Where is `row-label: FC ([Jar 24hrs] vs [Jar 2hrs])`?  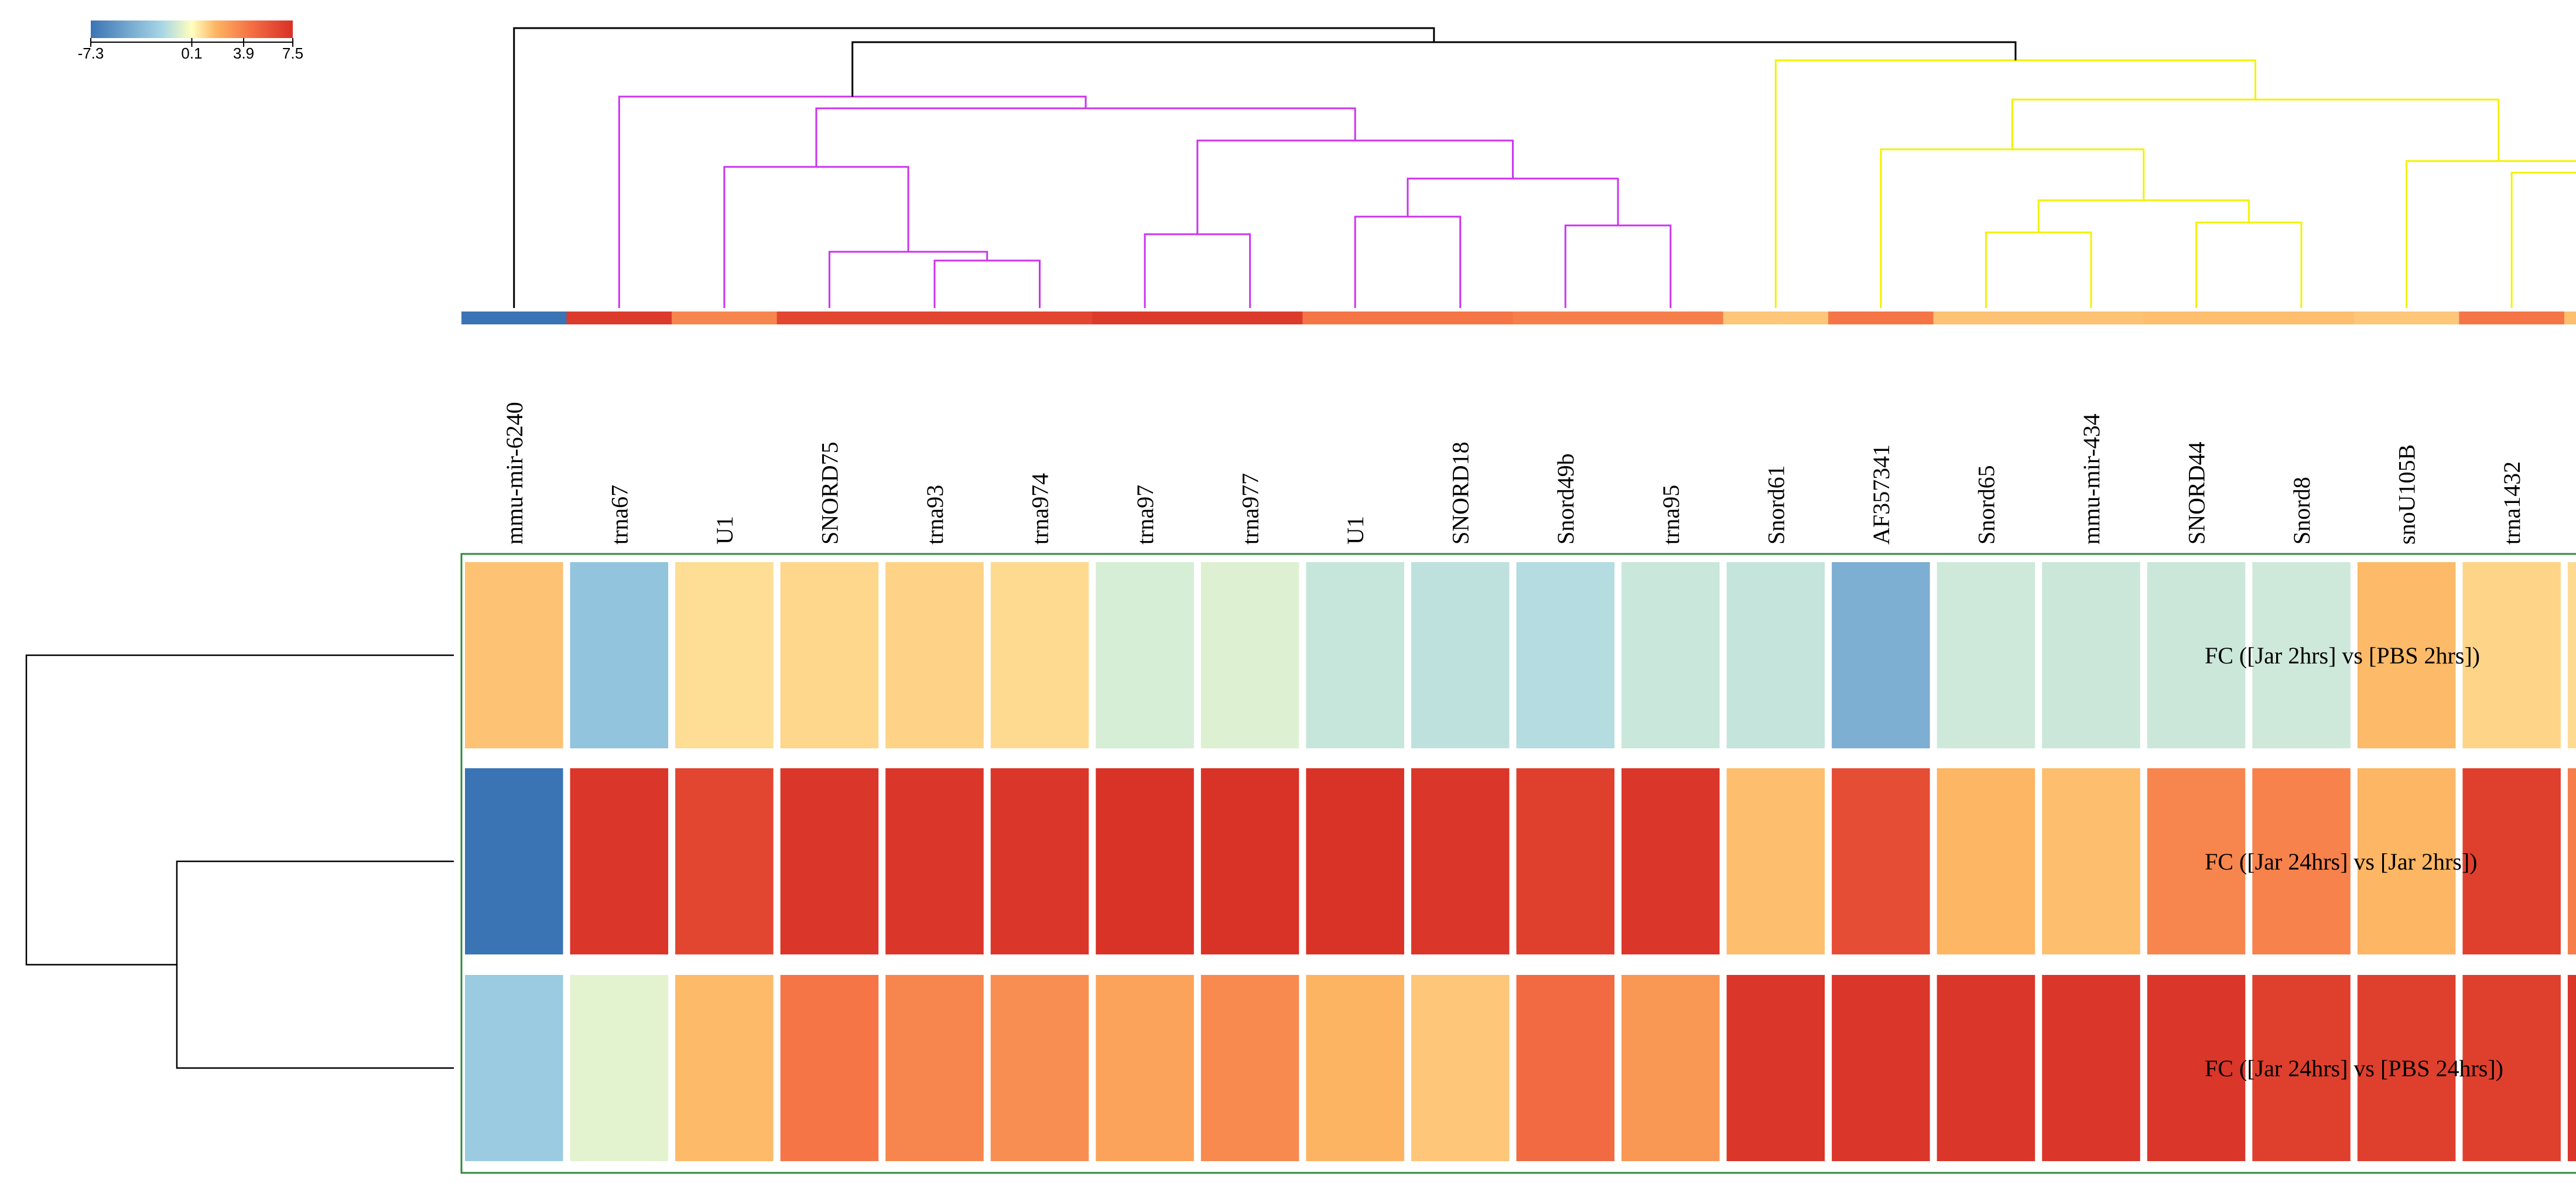 row-label: FC ([Jar 24hrs] vs [Jar 2hrs]) is located at coordinates (2341, 861).